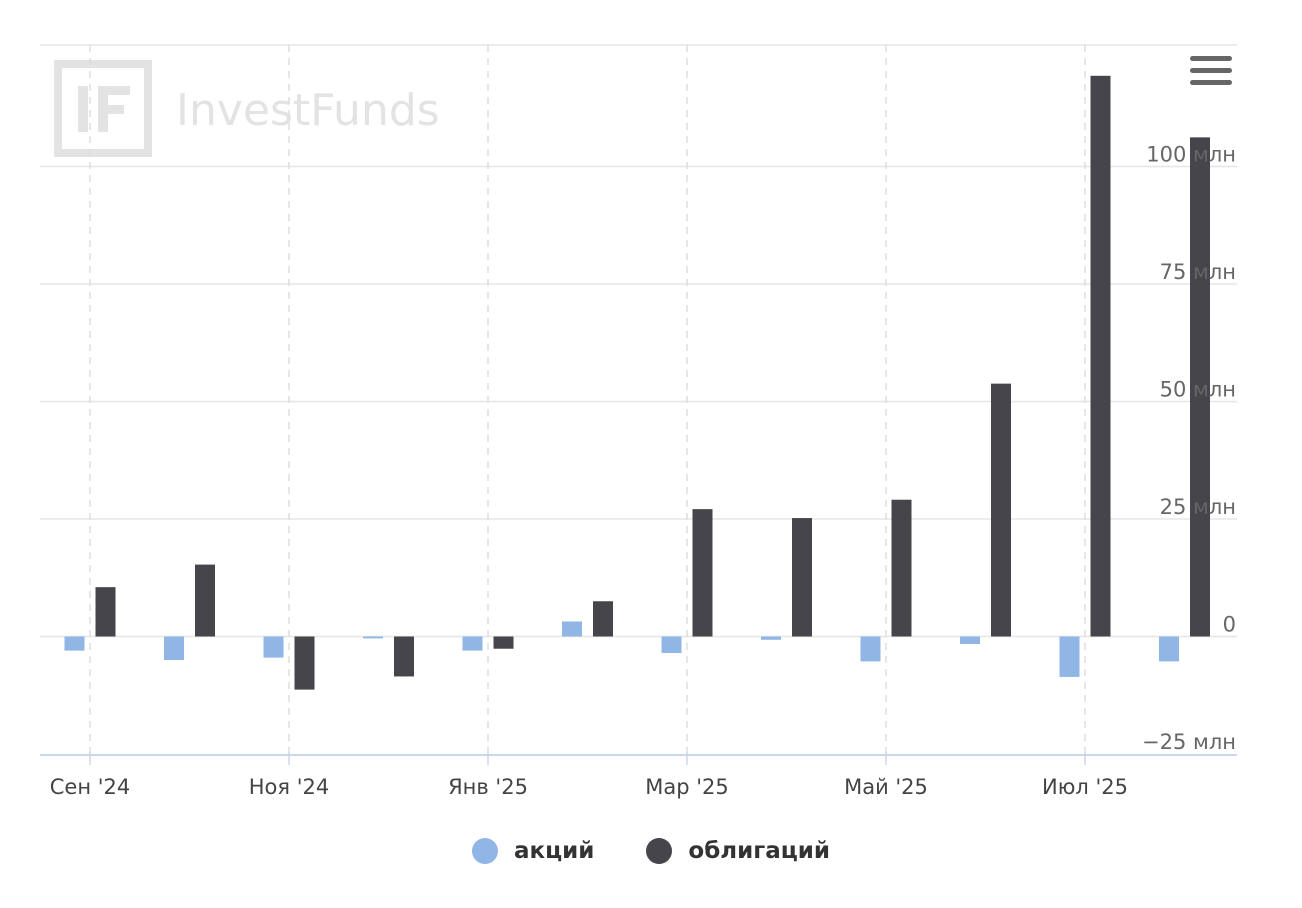 This screenshot has width=1302, height=908. I want to click on x-tick-label: Ноя '24, so click(289, 787).